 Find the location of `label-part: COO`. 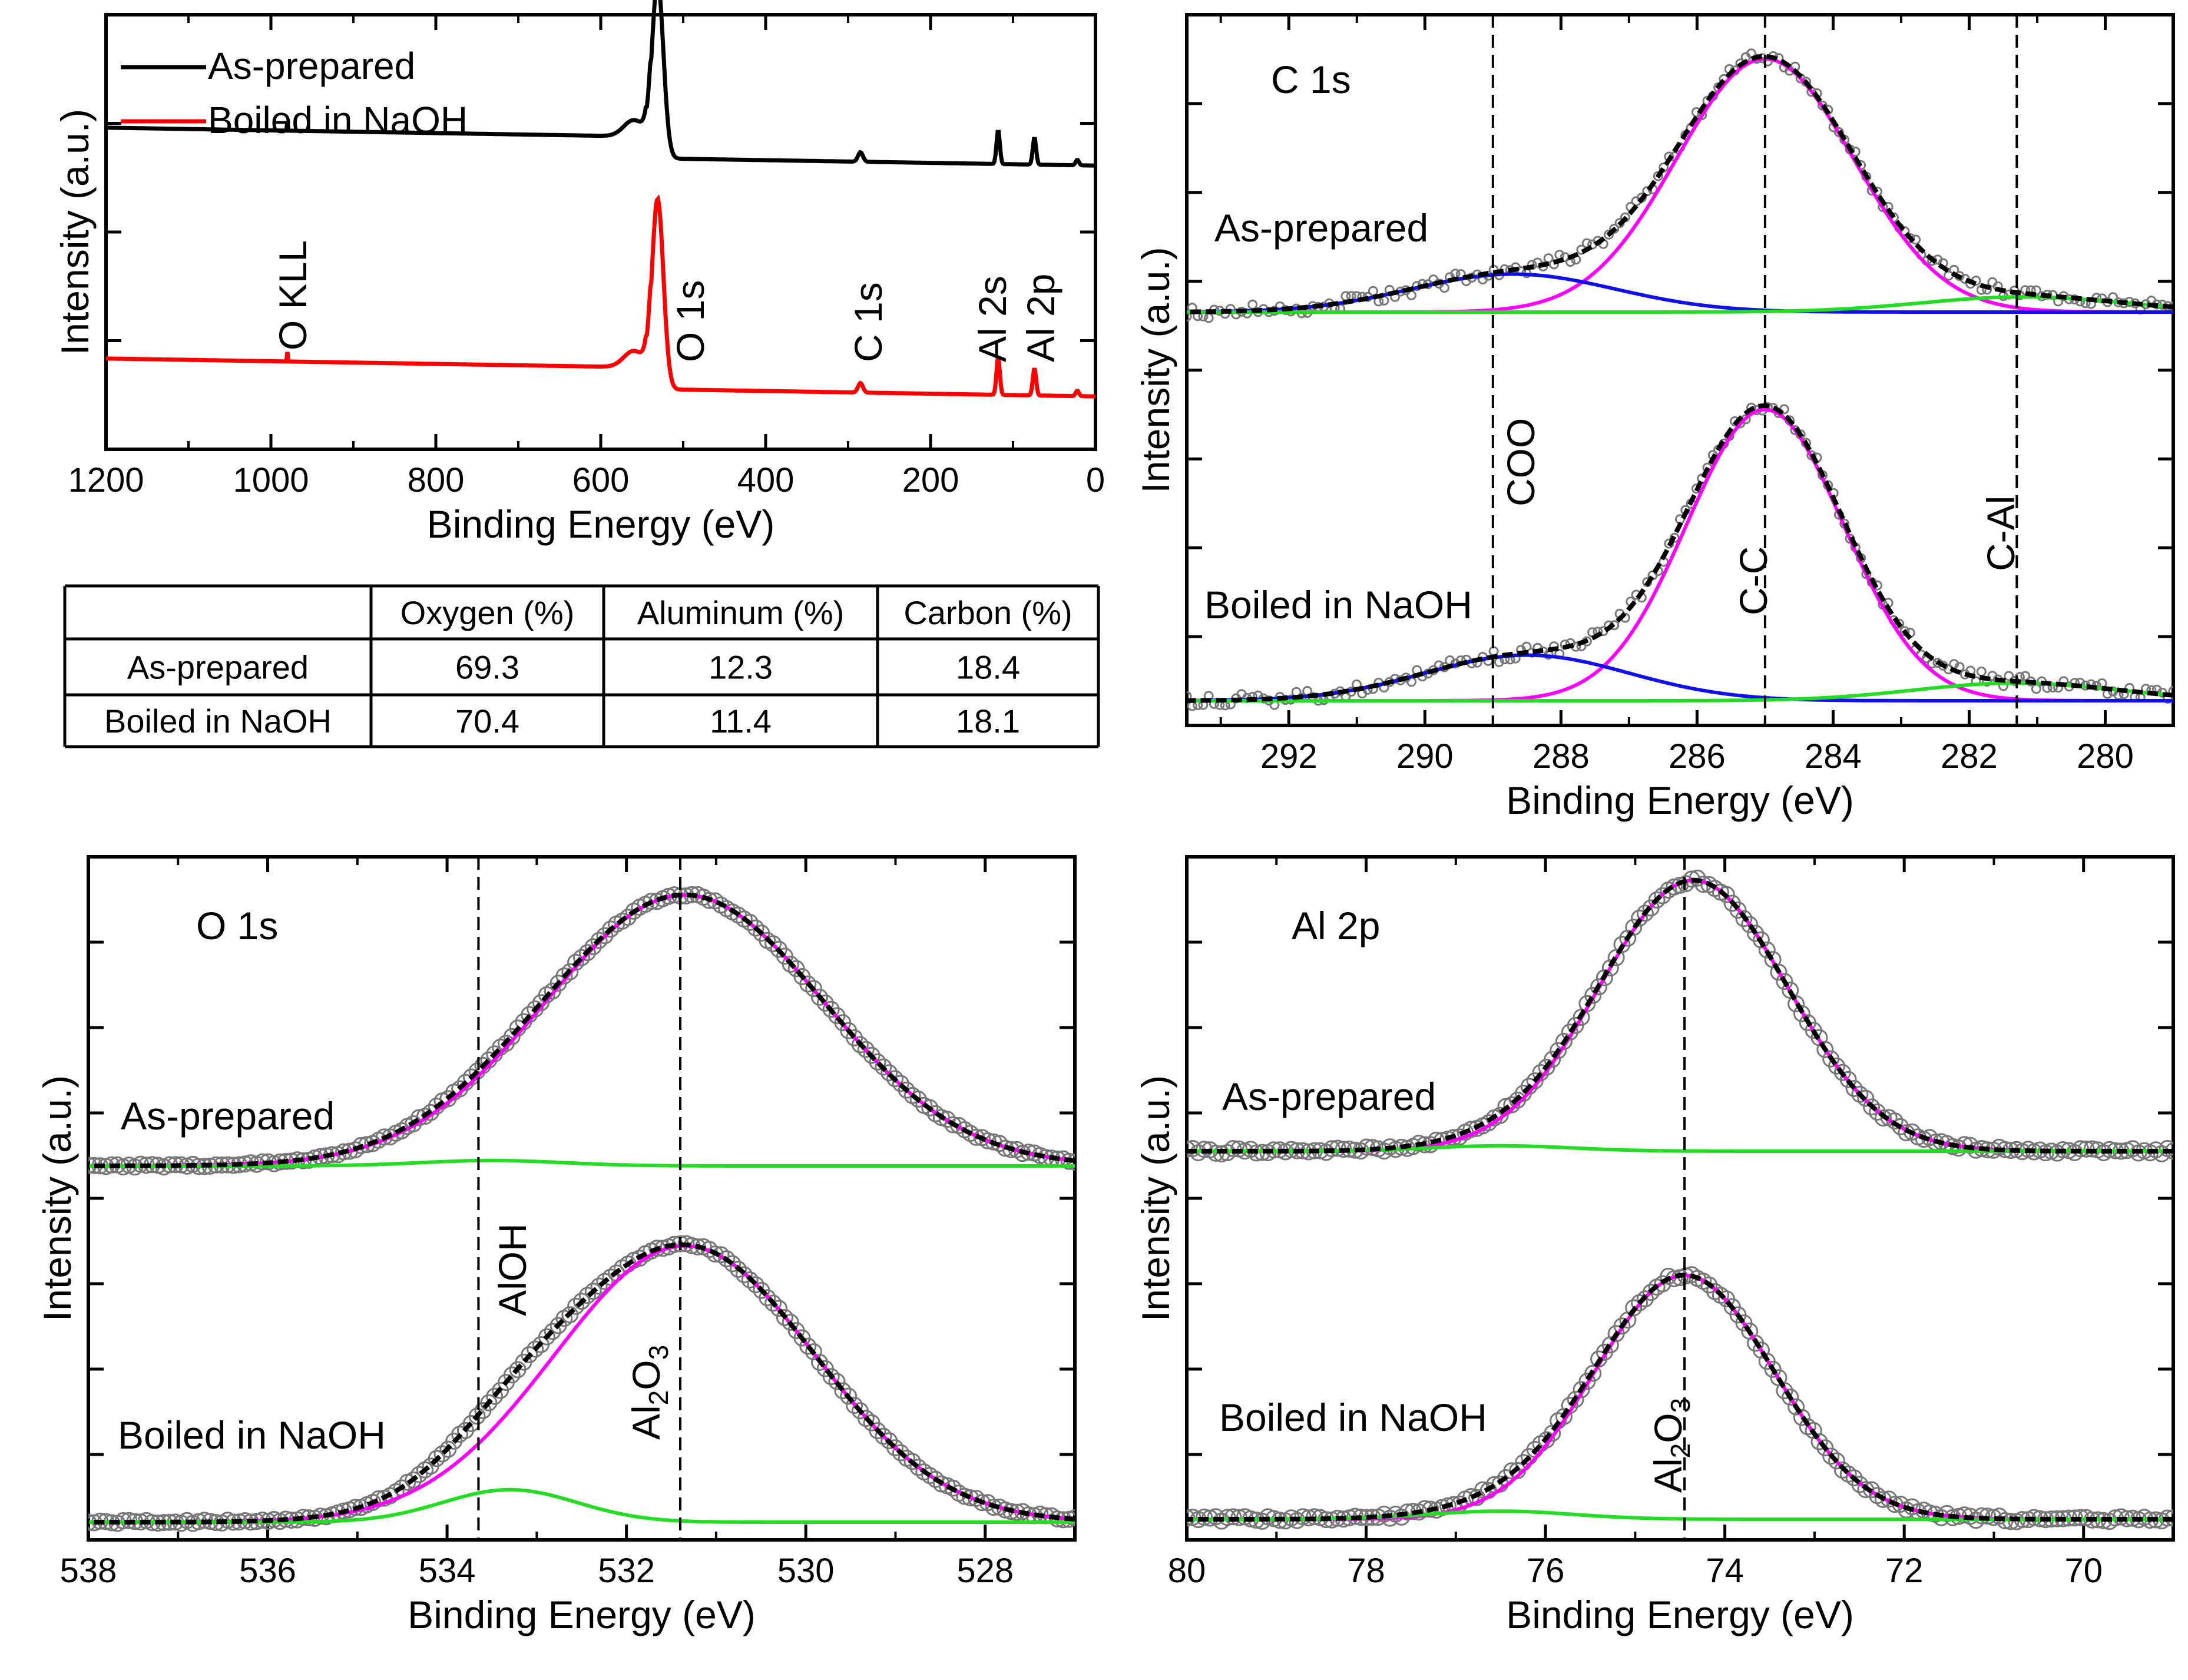

label-part: COO is located at coordinates (1520, 462).